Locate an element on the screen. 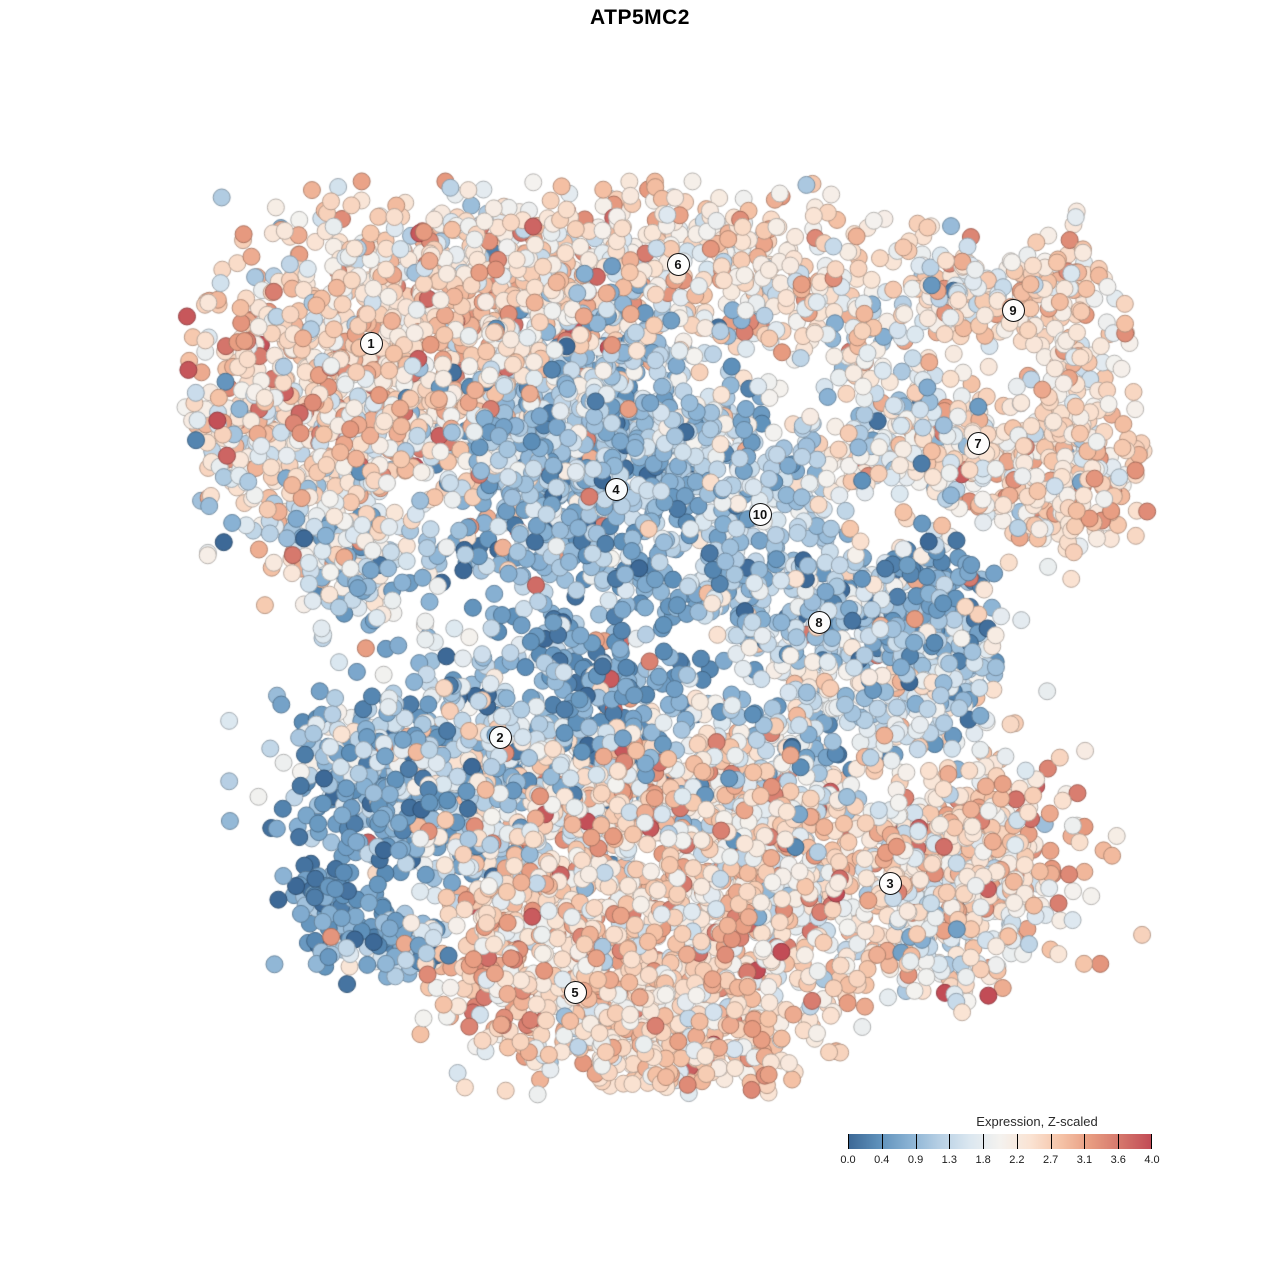 This screenshot has width=1280, height=1280. legend-tick-label: 2.7 is located at coordinates (1051, 1160).